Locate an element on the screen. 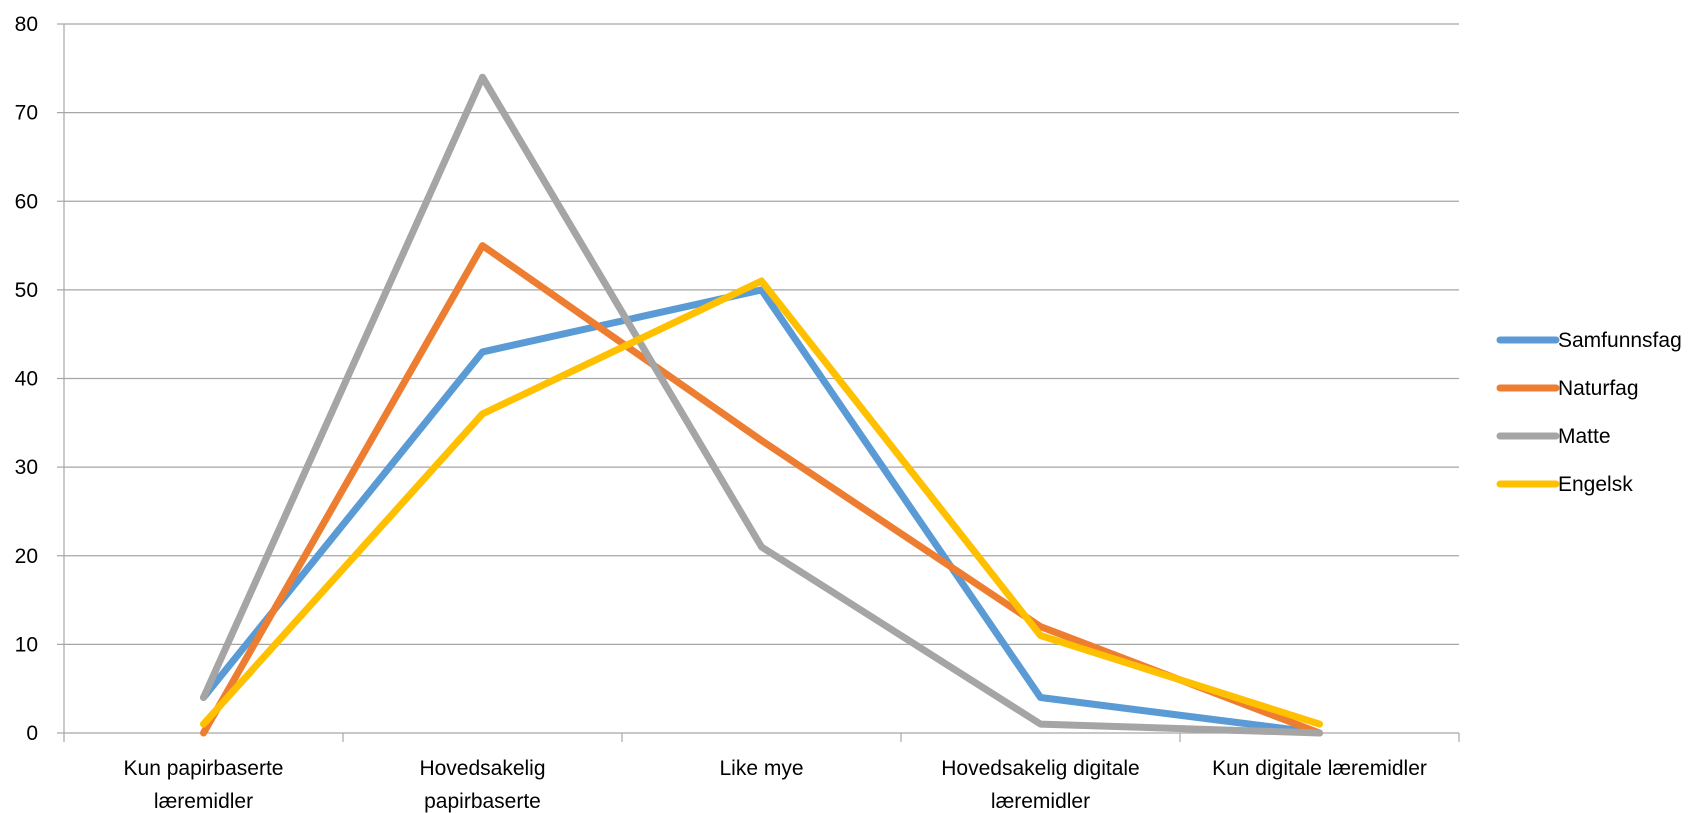 The width and height of the screenshot is (1700, 813). x-category-label-line: Hovedsakelig digitale is located at coordinates (1040, 768).